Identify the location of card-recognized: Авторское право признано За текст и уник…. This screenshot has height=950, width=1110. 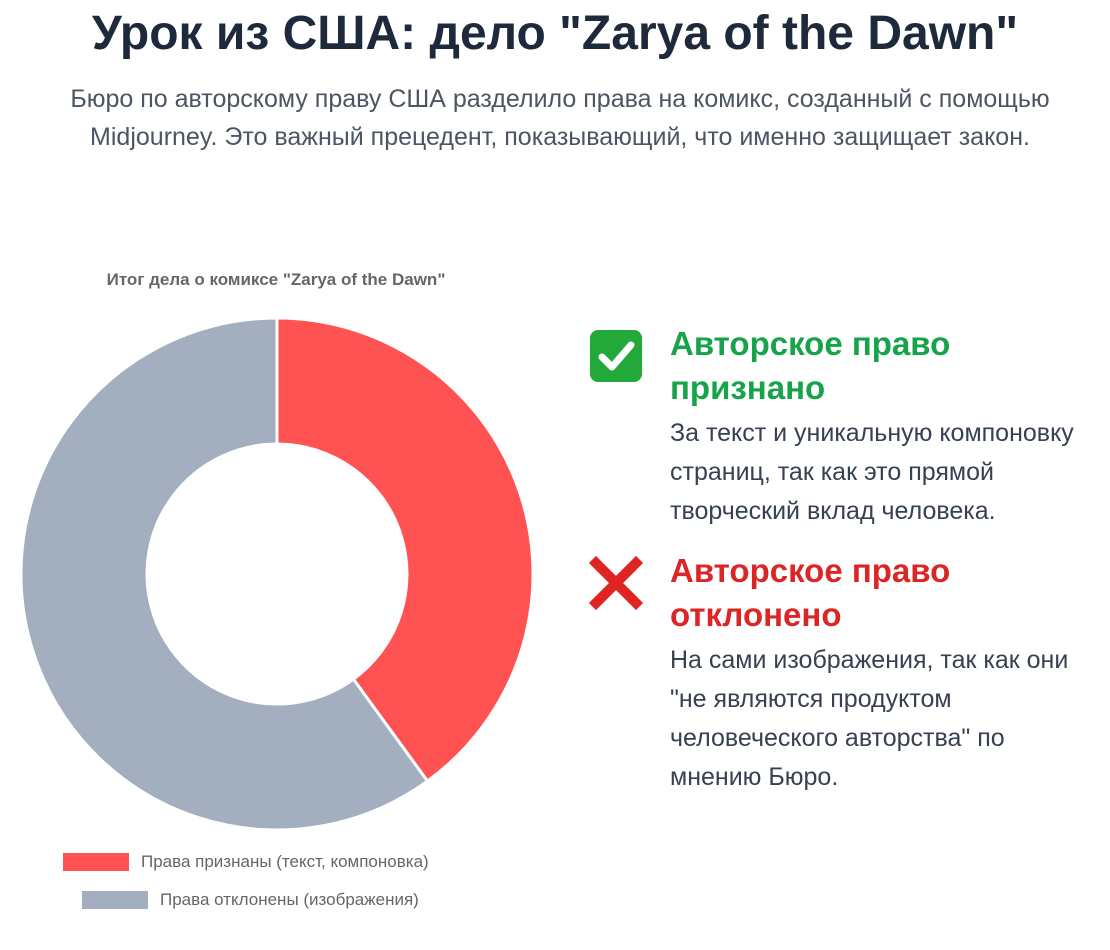
(838, 426).